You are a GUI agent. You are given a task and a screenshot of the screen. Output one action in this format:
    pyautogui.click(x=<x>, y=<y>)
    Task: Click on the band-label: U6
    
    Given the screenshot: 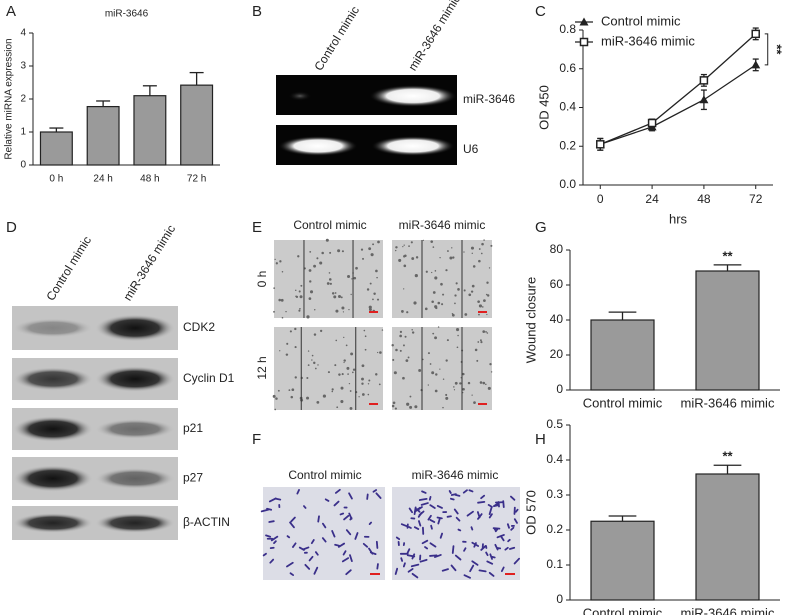 What is the action you would take?
    pyautogui.click(x=471, y=149)
    